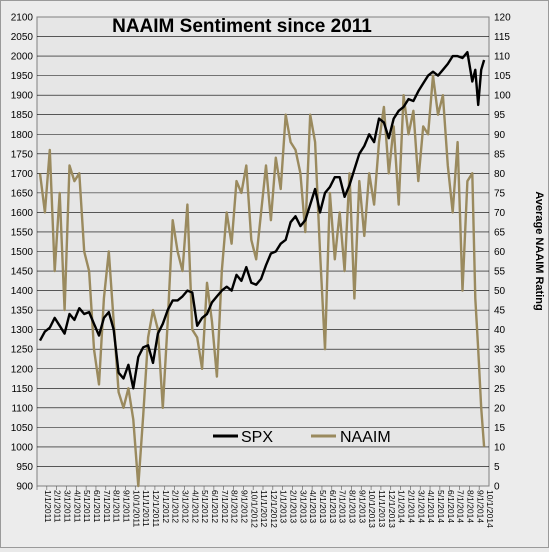  Describe the element at coordinates (353, 506) in the screenshot. I see `x-tick-label: 8/1/2013` at that location.